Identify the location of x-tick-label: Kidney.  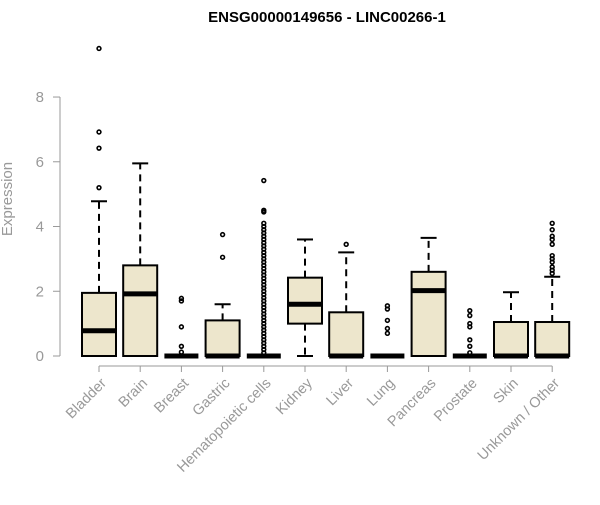
(294, 396).